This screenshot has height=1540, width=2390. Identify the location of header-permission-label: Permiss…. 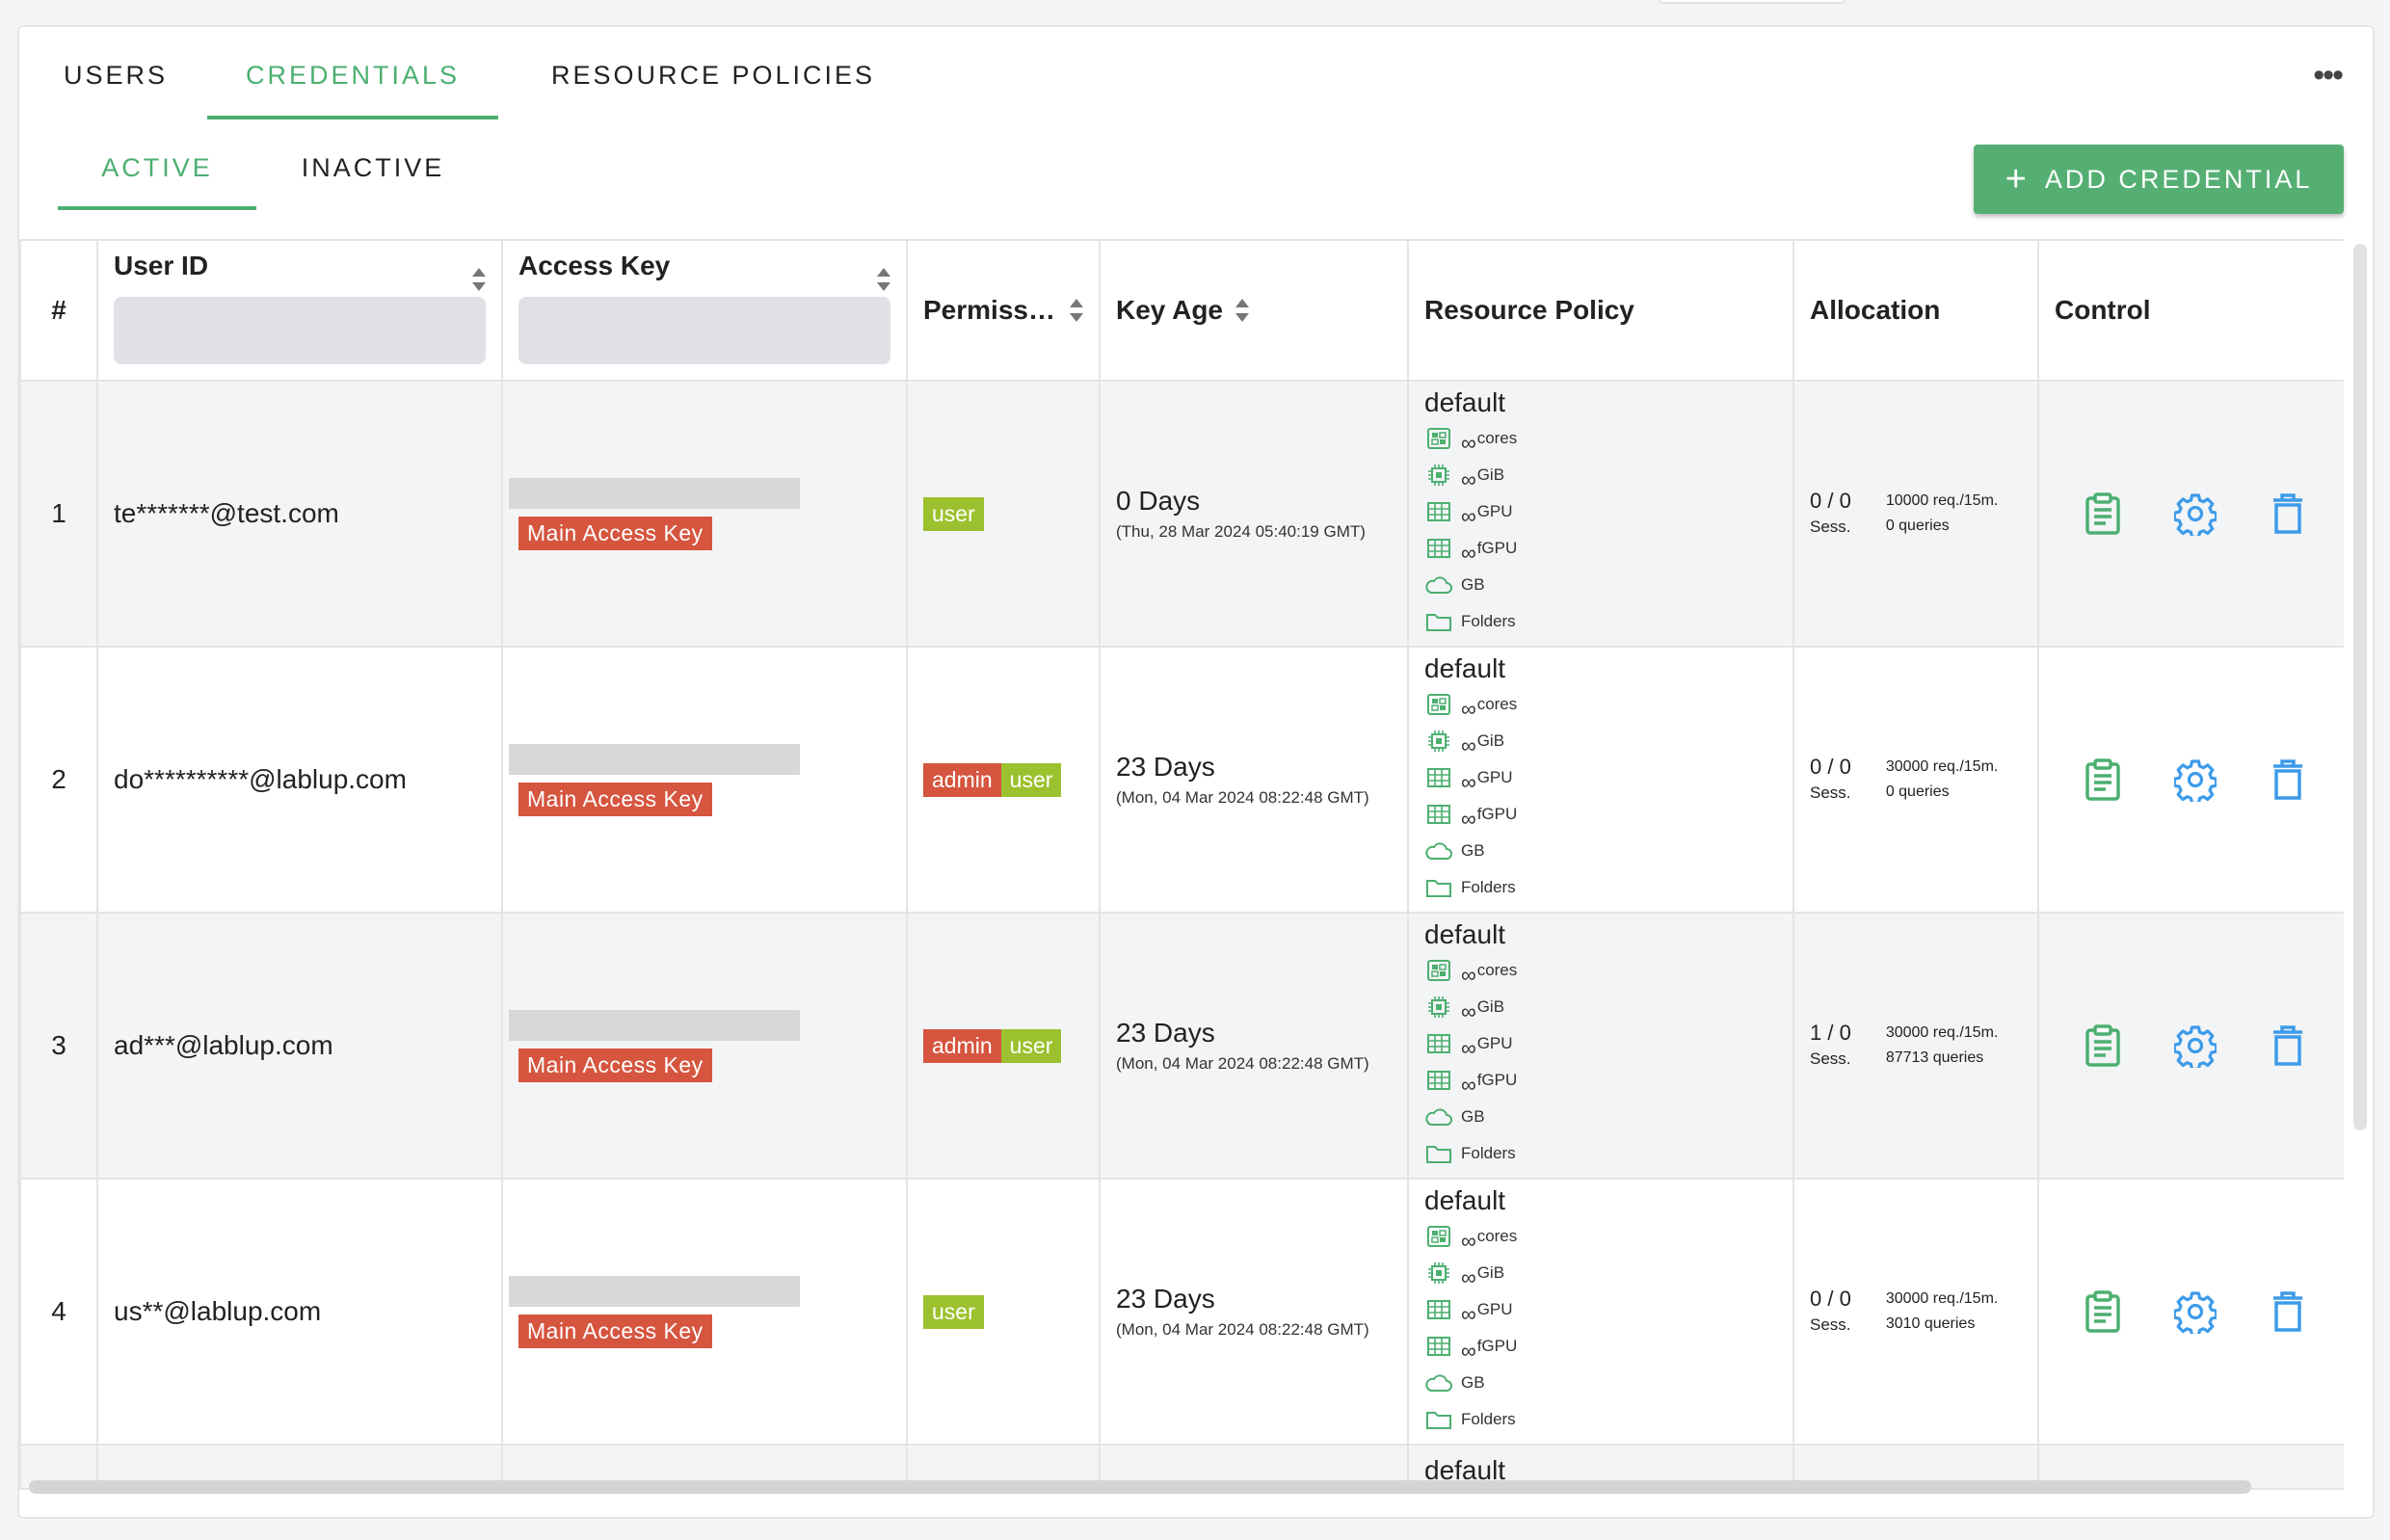
(989, 310).